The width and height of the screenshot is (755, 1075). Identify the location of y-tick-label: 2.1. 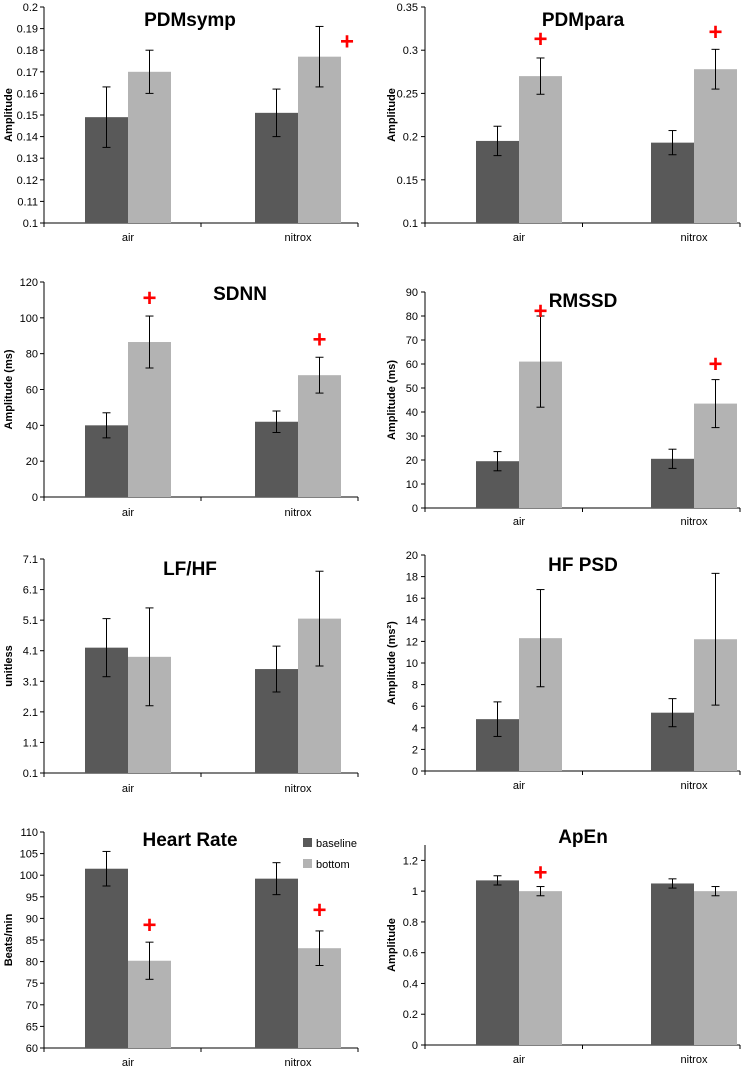
(30, 713).